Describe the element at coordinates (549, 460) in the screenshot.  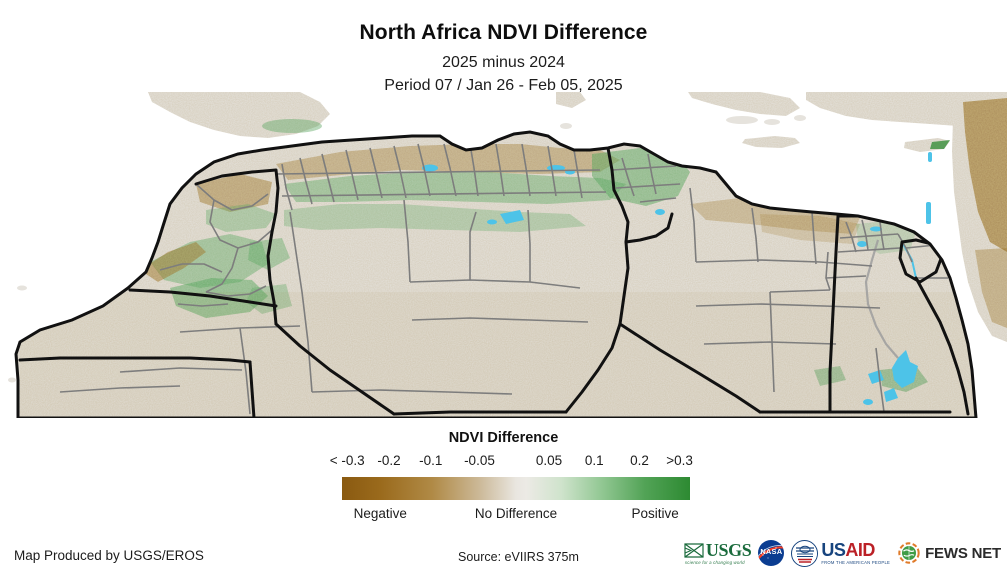
I see `legend-tick-4: 0.05` at that location.